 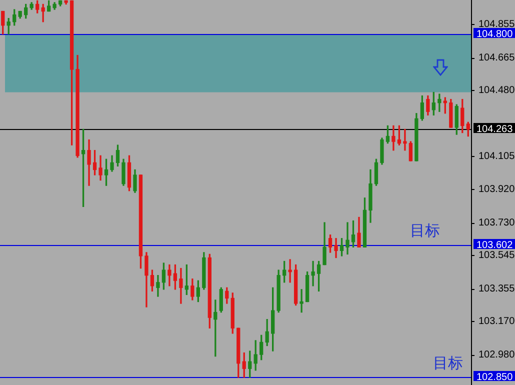 I want to click on y-tick-label: 103.920, so click(x=496, y=189).